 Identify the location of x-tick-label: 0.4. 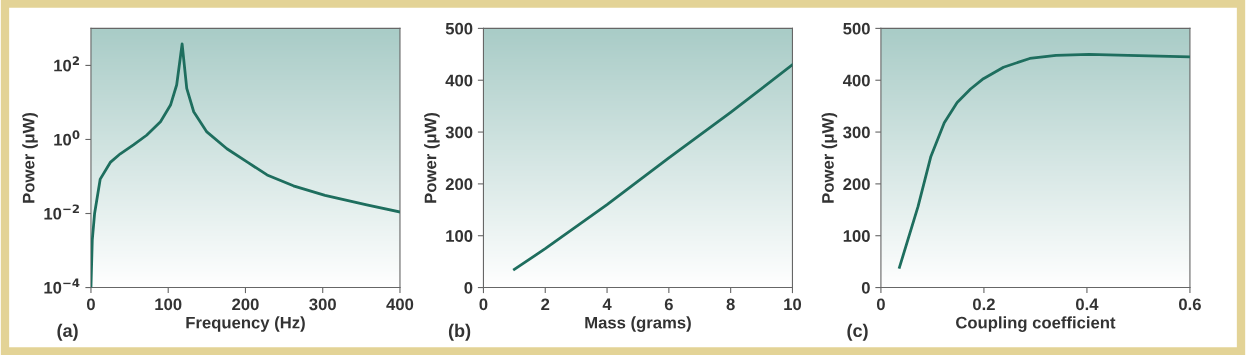
(1087, 304).